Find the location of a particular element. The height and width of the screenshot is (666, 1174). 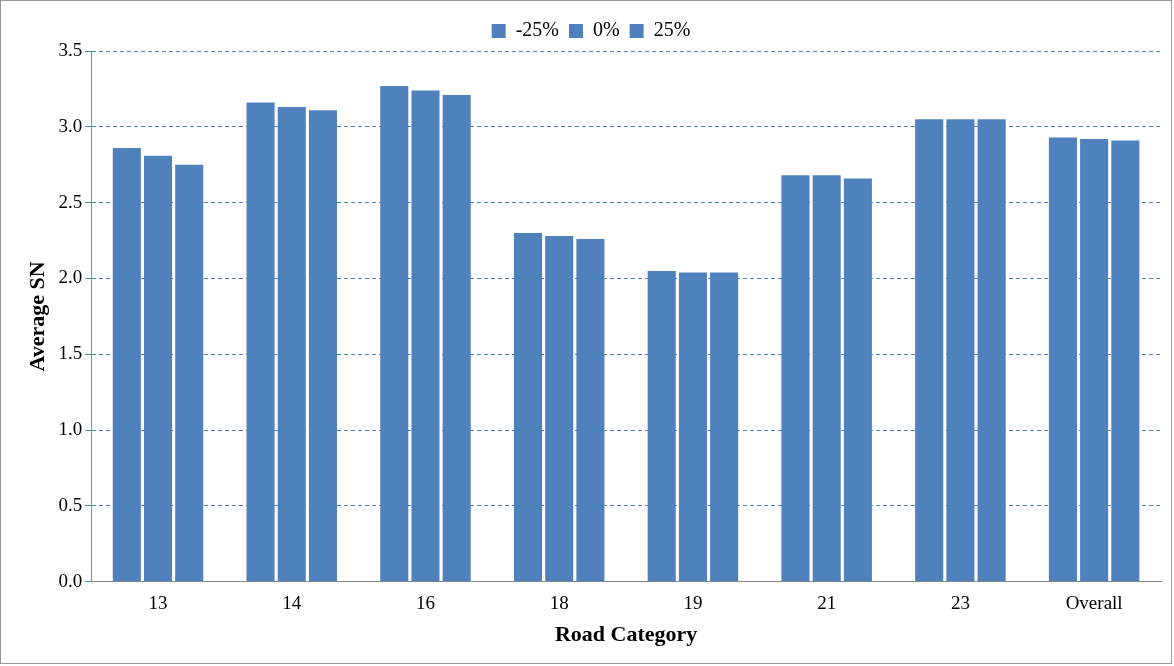

x-tick-label: 16 is located at coordinates (425, 603).